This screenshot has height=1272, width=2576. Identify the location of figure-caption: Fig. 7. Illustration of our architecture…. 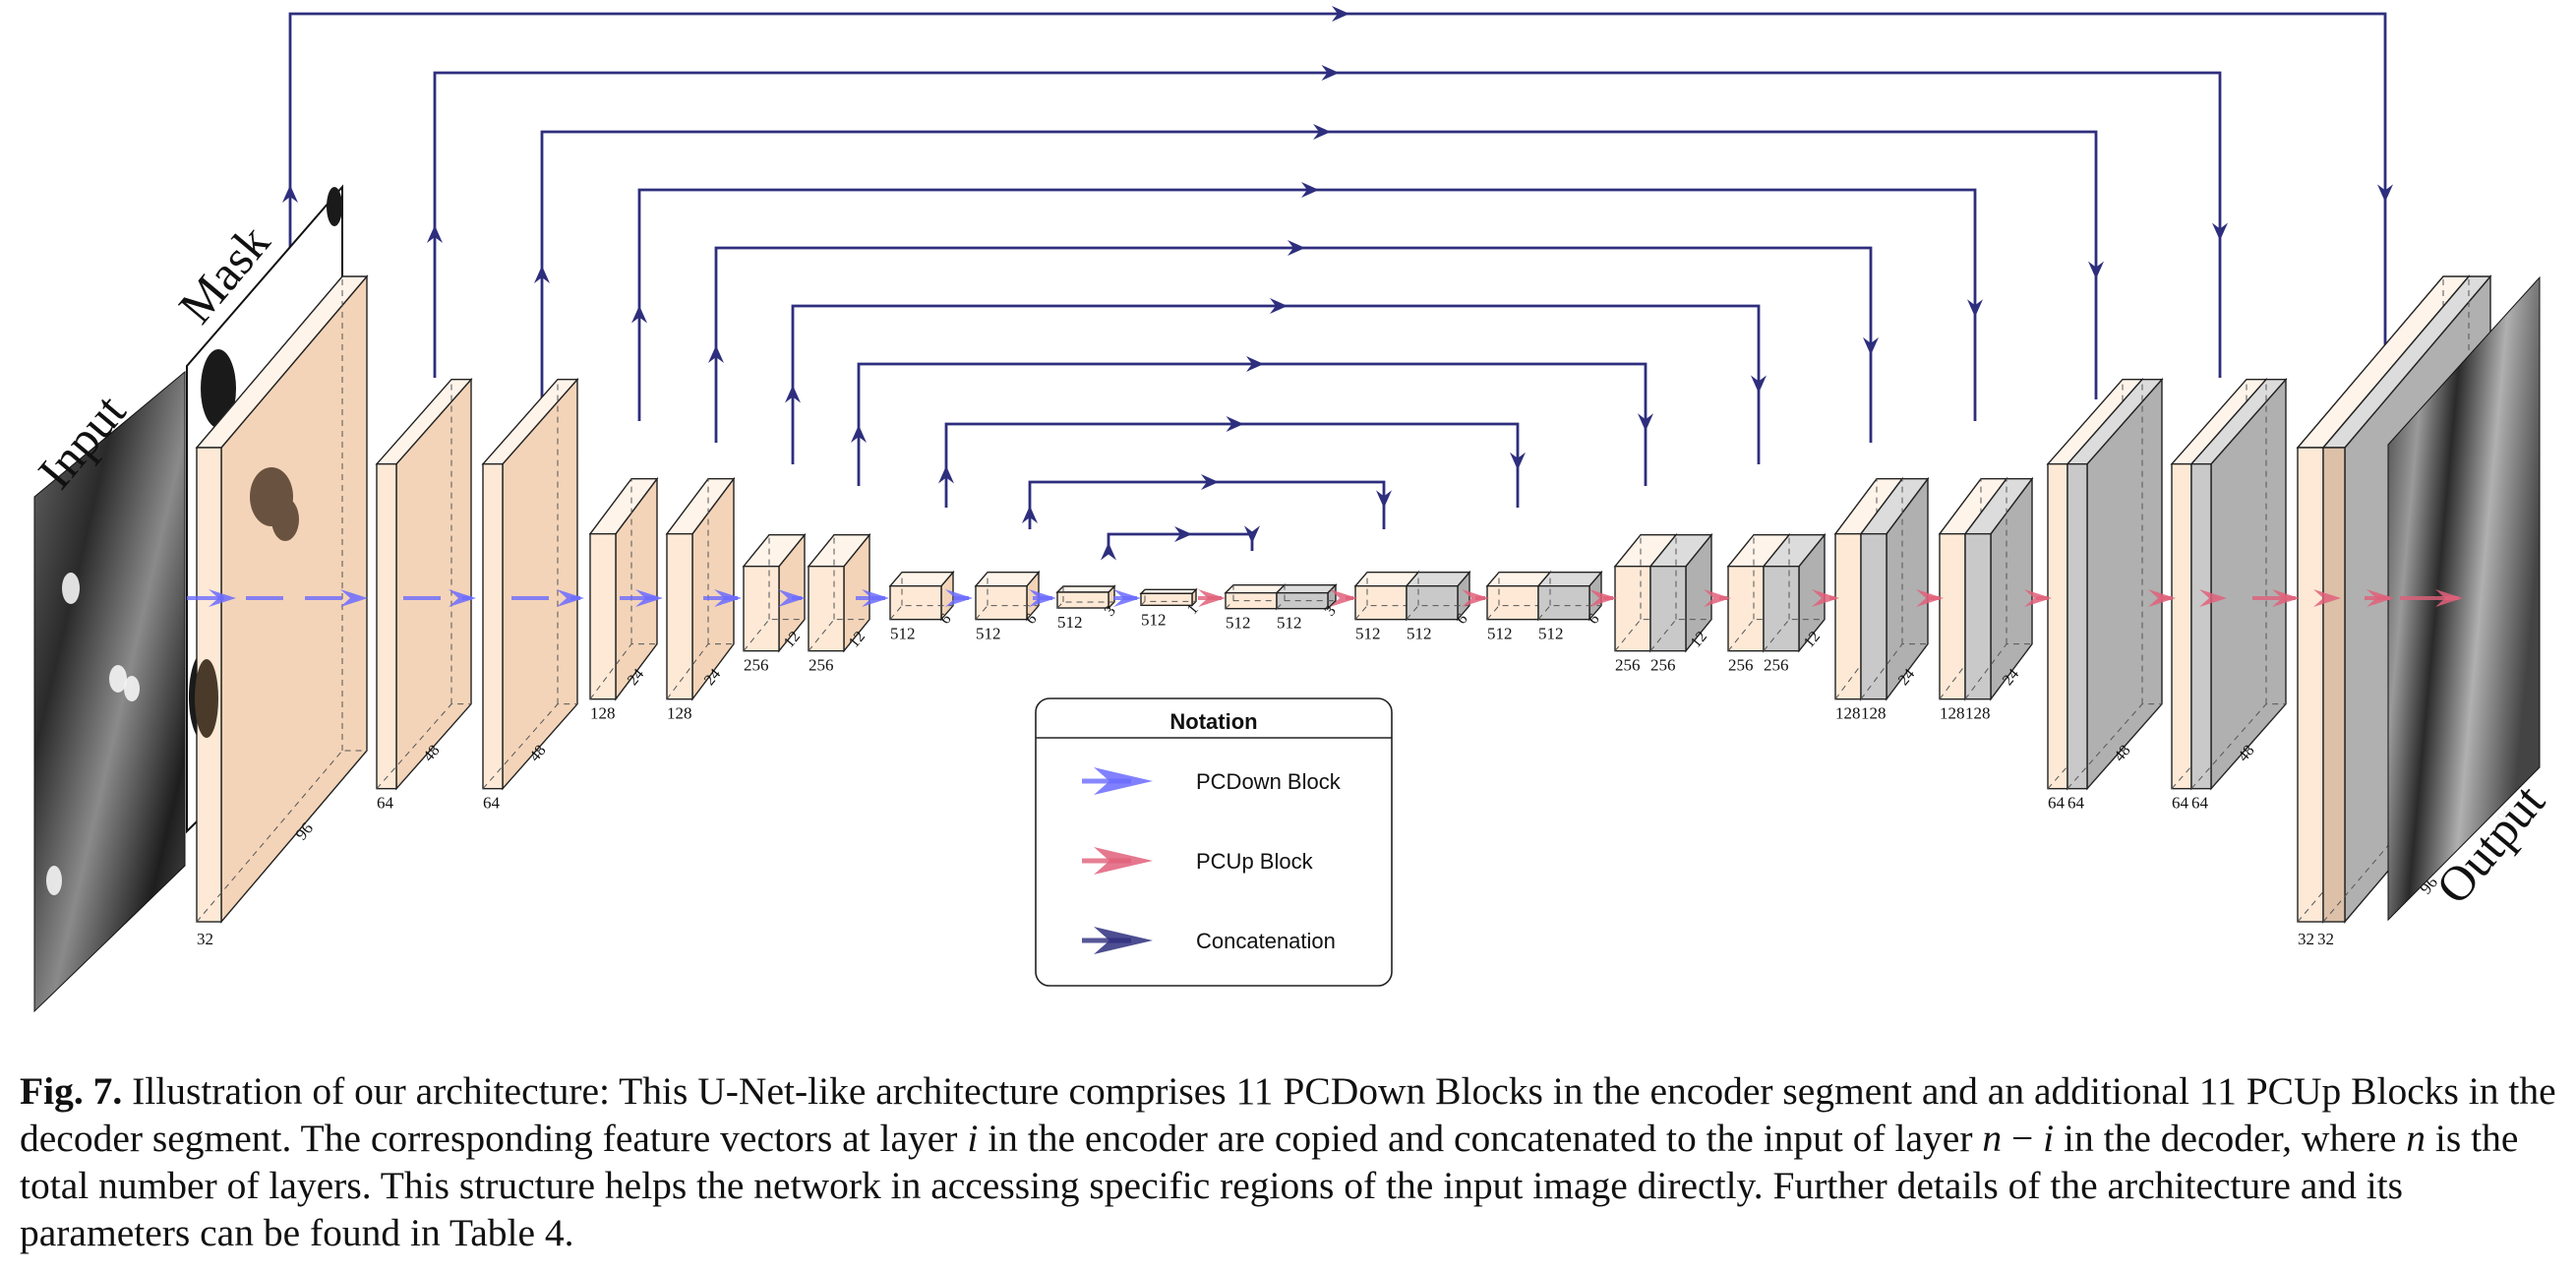
(1291, 1161).